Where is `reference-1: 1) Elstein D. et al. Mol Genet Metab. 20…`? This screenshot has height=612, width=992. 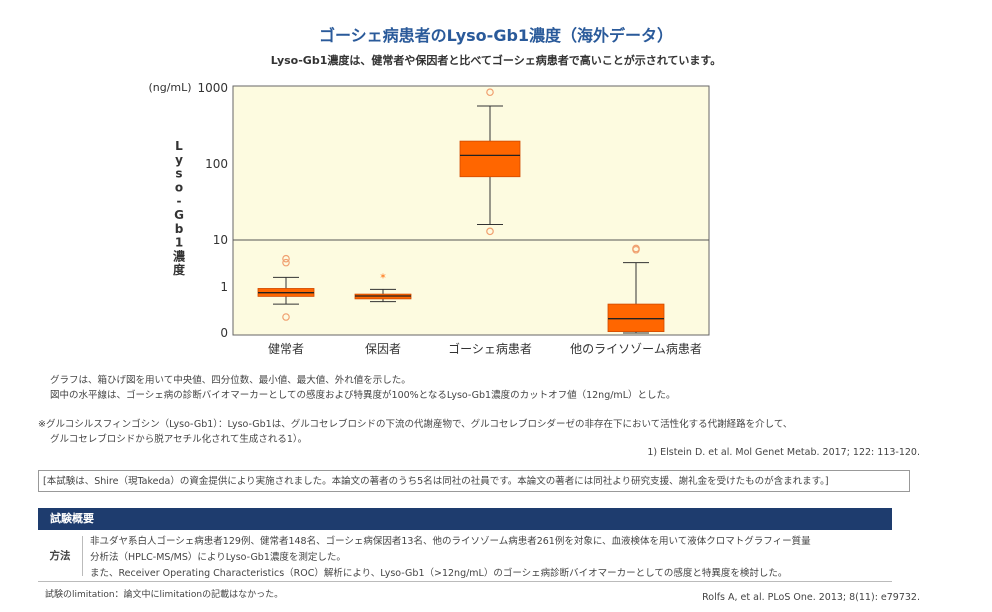
reference-1: 1) Elstein D. et al. Mol Genet Metab. 20… is located at coordinates (783, 452).